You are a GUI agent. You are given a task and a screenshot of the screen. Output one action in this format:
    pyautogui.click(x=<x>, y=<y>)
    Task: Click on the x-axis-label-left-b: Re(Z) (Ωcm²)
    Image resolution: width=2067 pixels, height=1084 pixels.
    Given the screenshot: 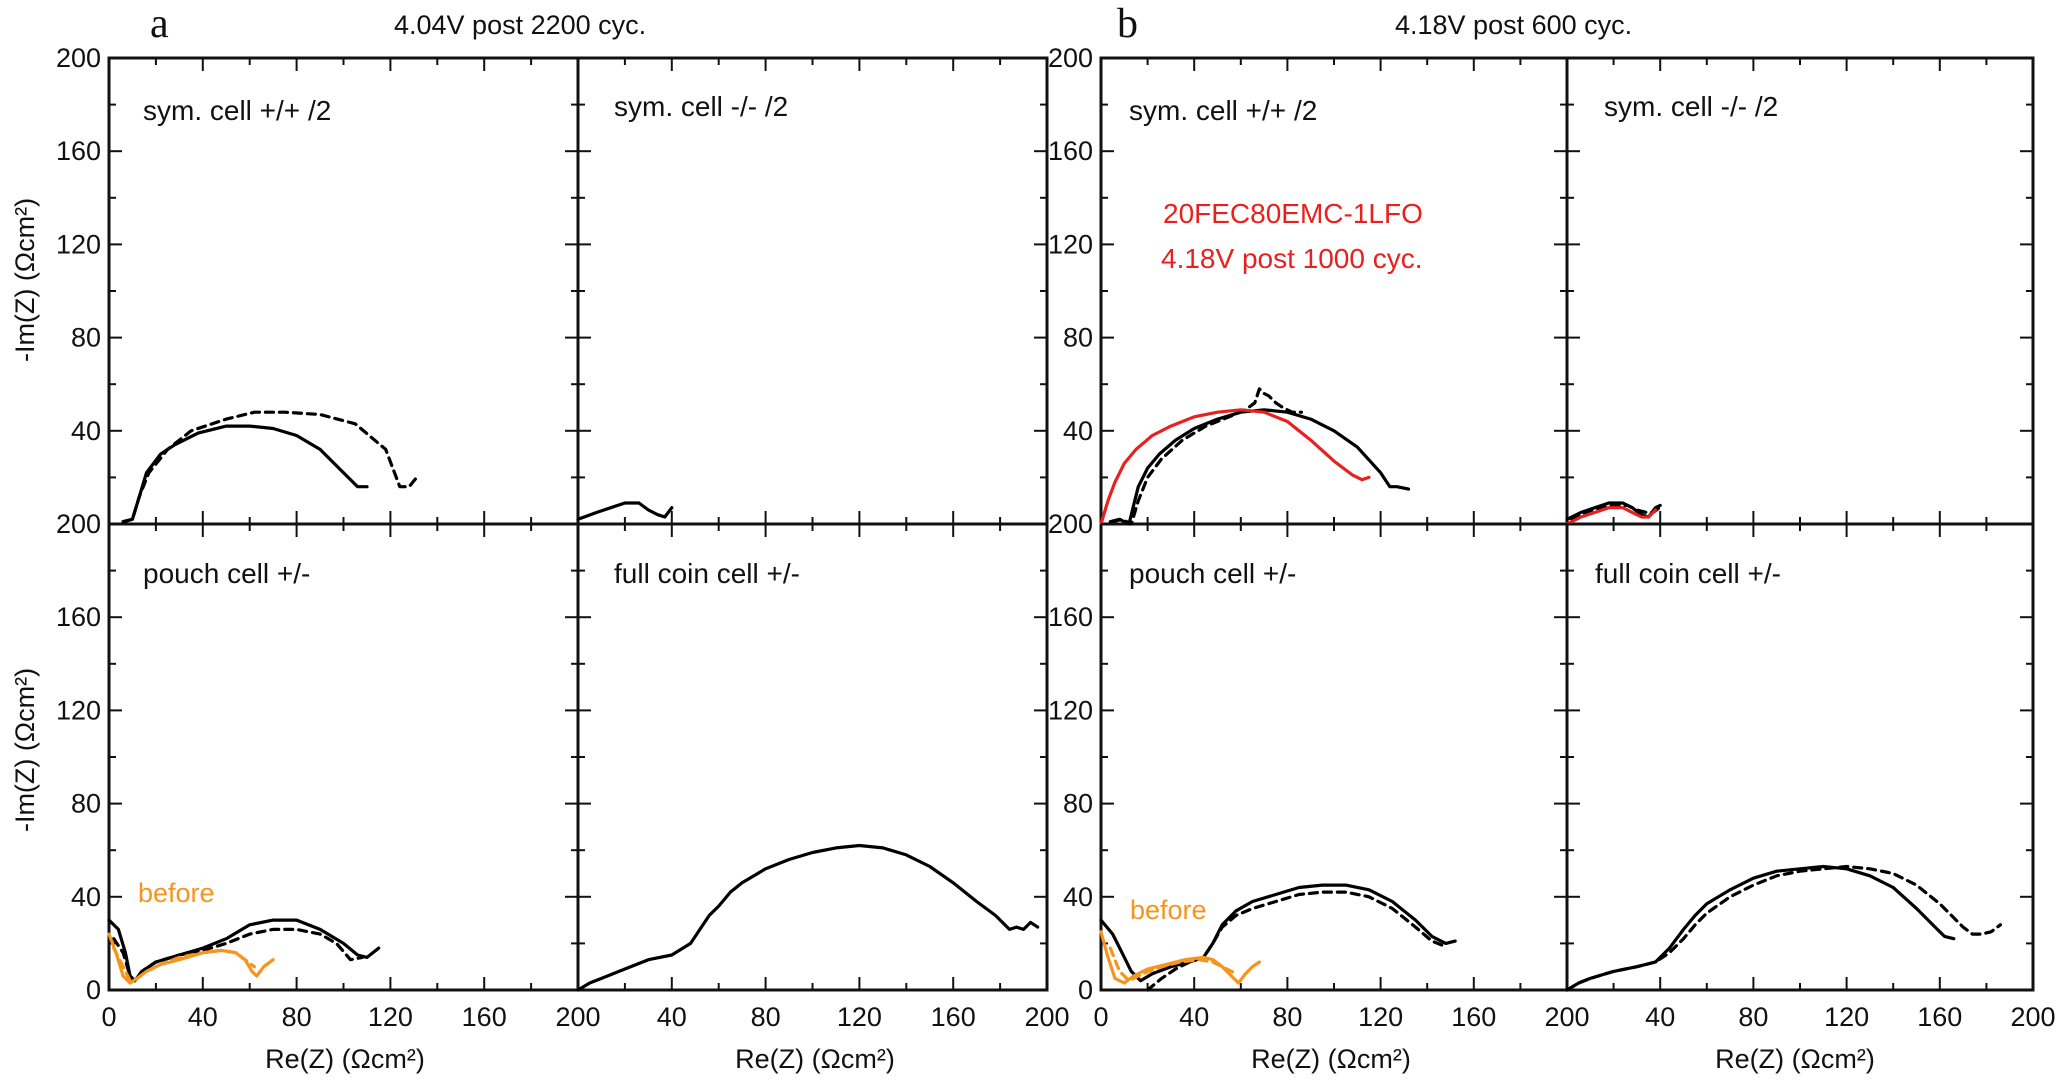 What is the action you would take?
    pyautogui.click(x=1331, y=1059)
    